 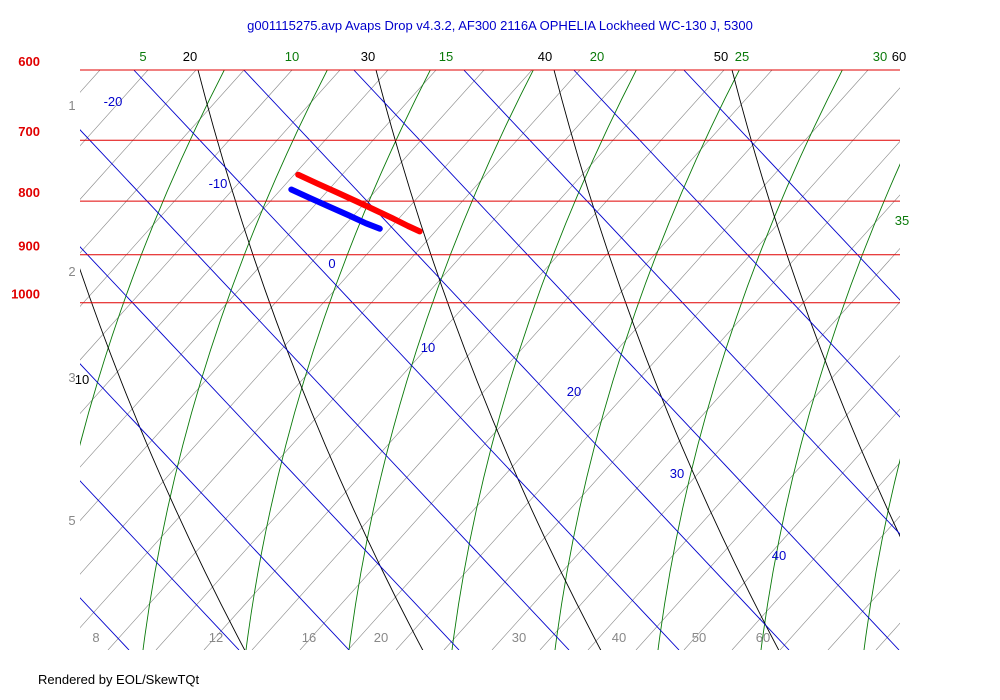 I want to click on mixing-ratio-label: 16, so click(x=309, y=637).